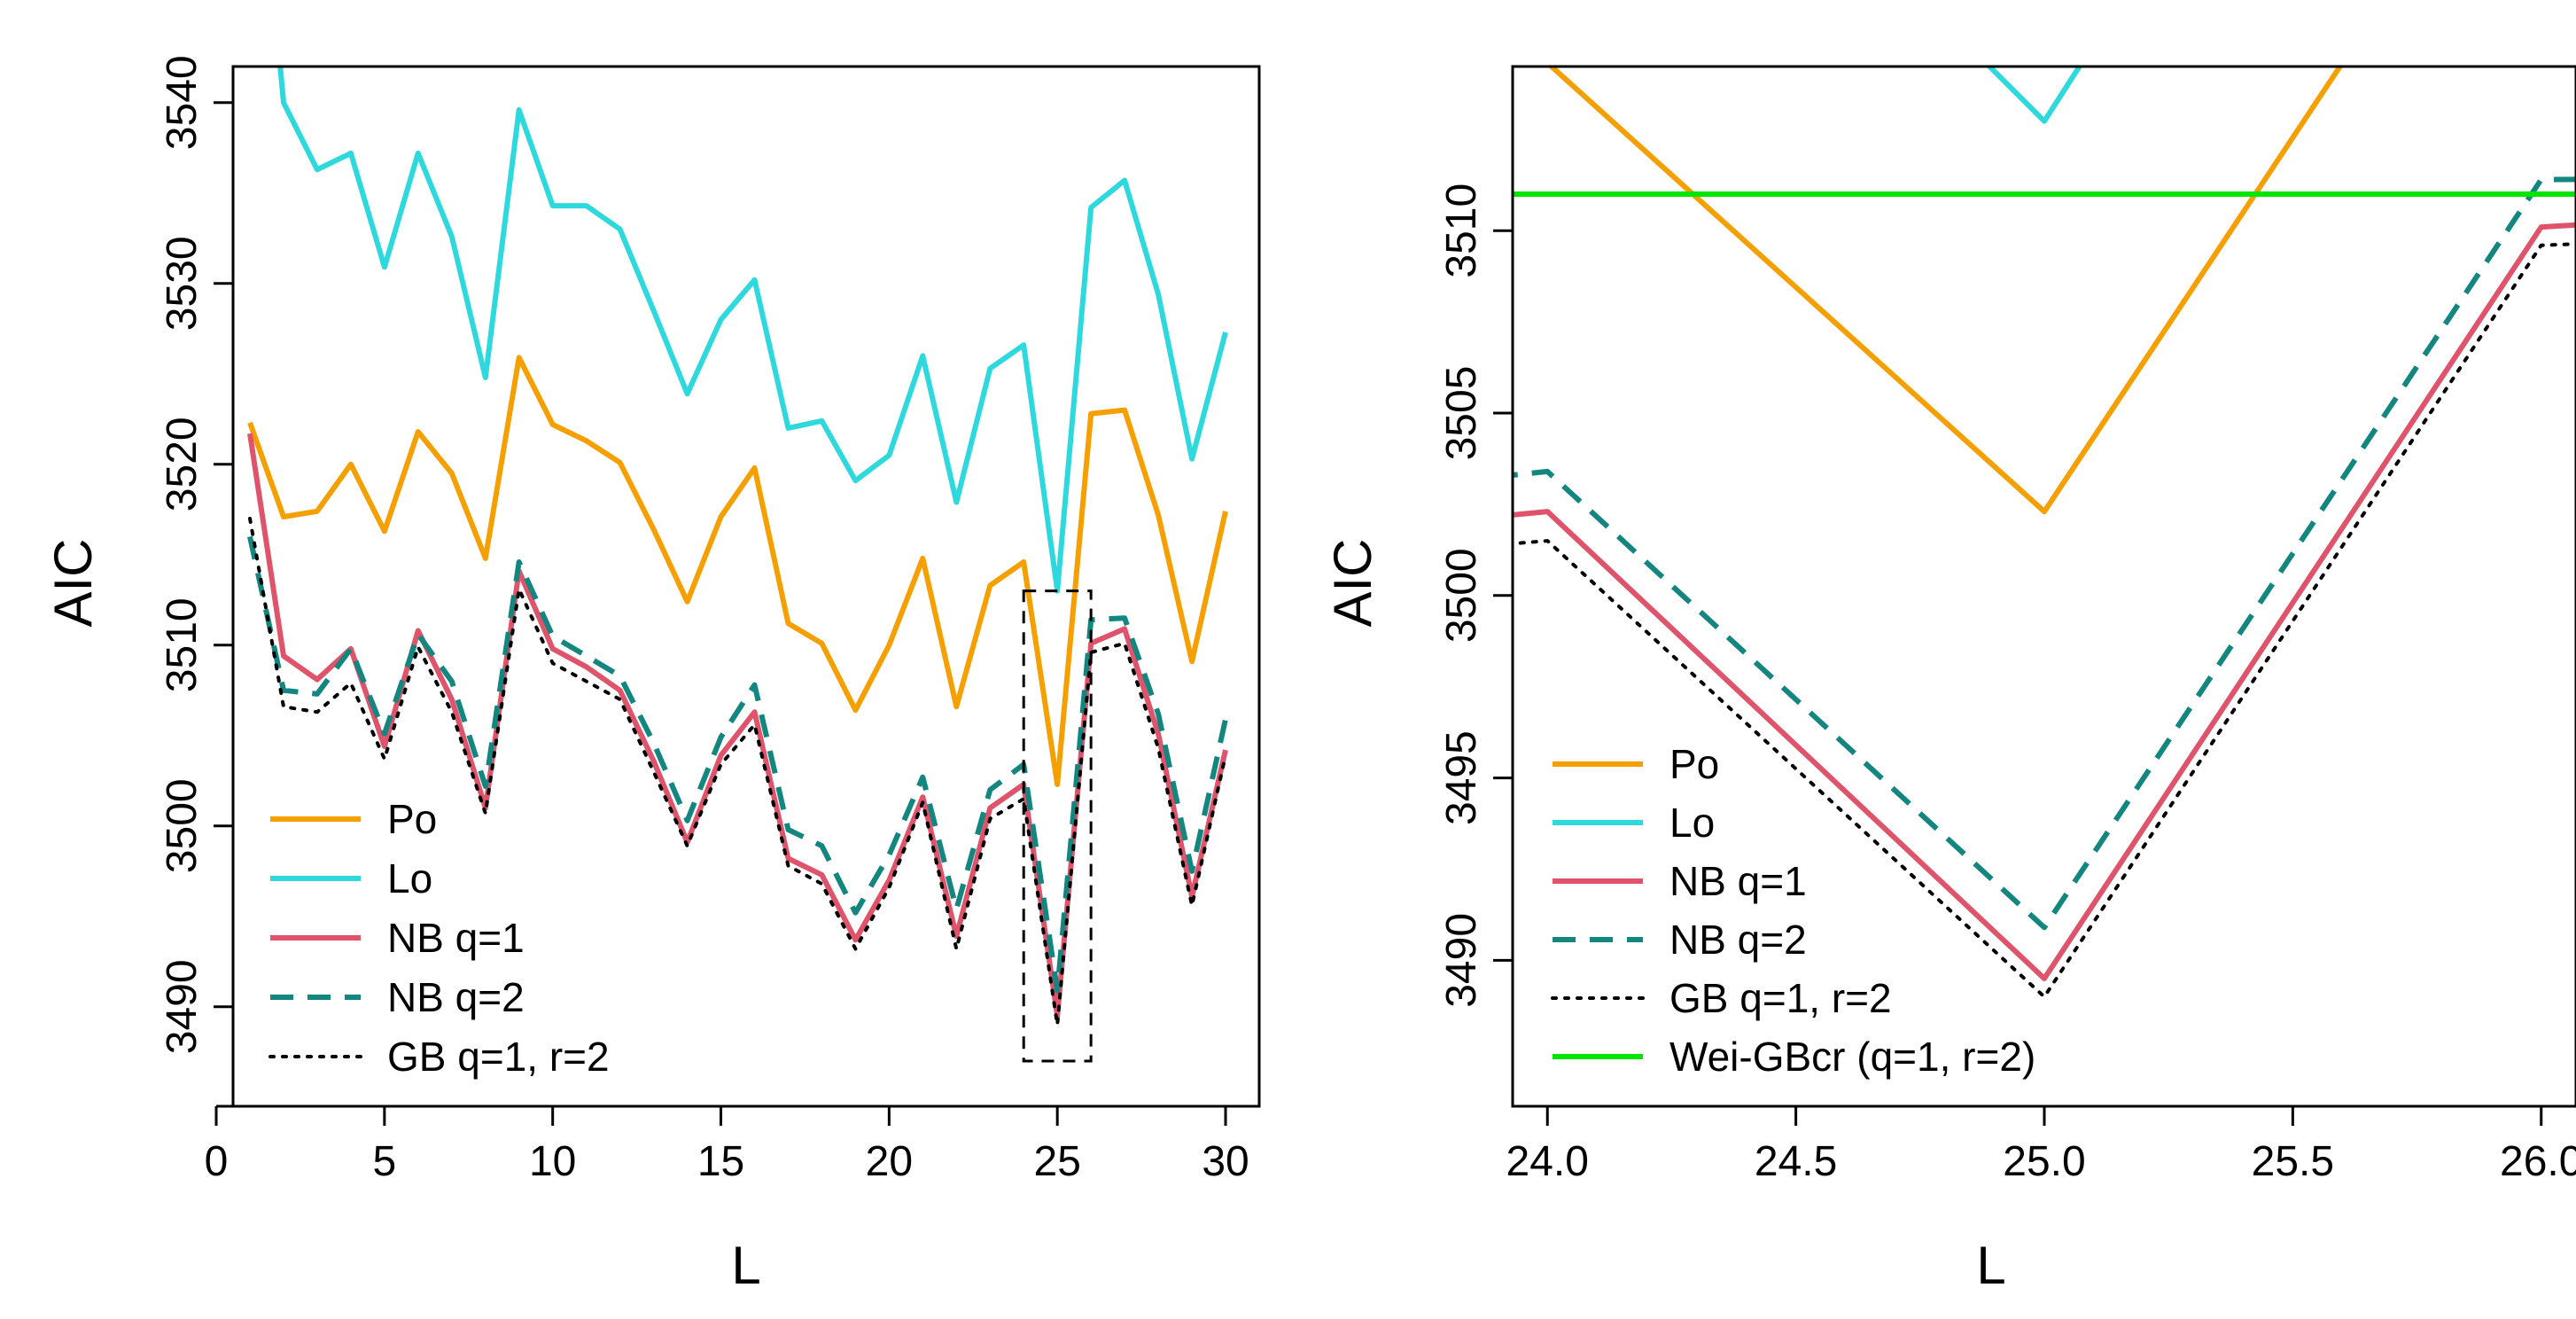  Describe the element at coordinates (1462, 413) in the screenshot. I see `y-tick-label: 3505` at that location.